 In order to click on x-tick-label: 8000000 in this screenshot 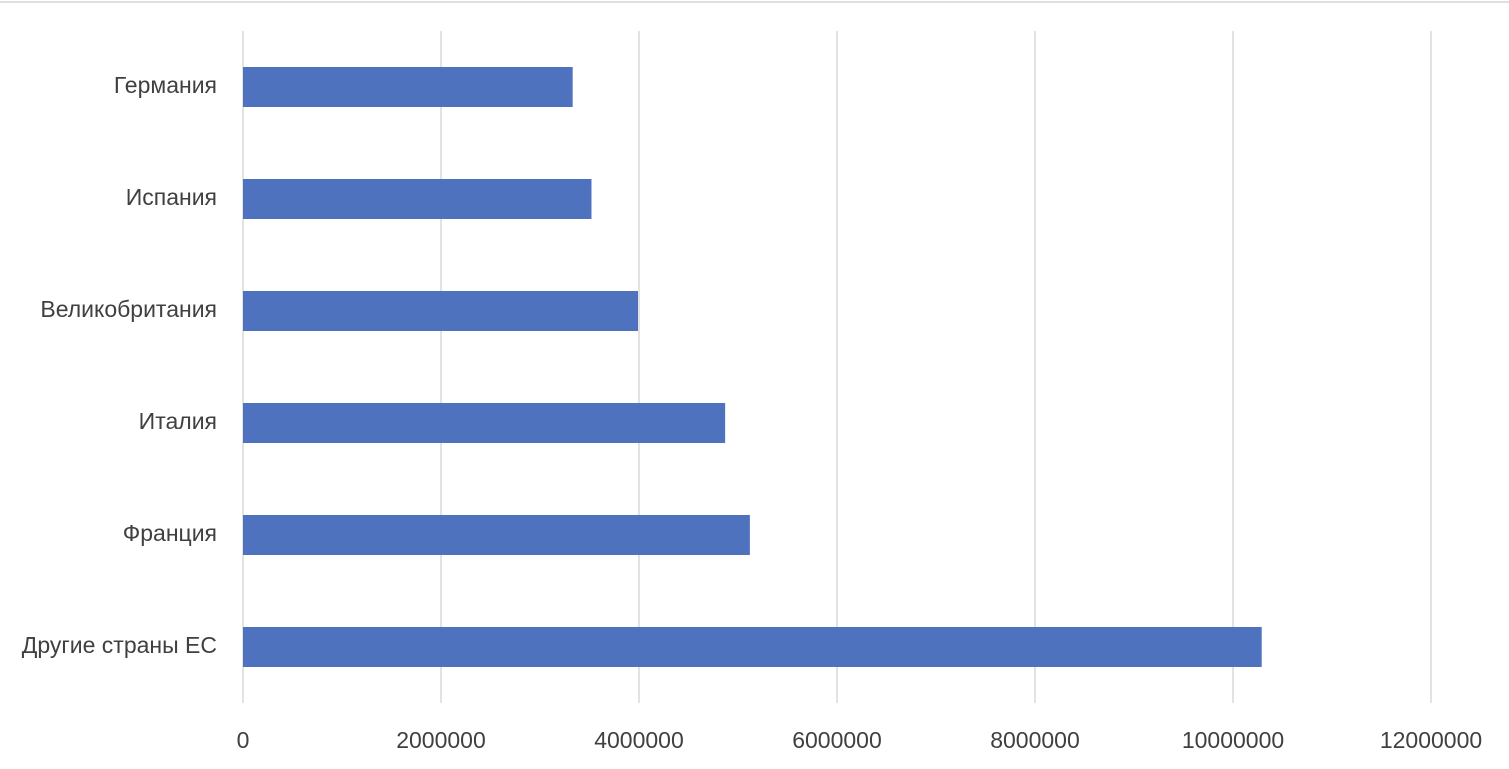, I will do `click(1035, 740)`.